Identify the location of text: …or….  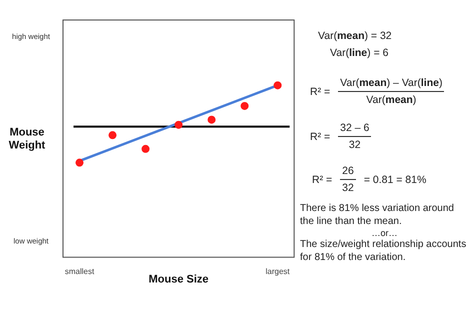
(384, 233).